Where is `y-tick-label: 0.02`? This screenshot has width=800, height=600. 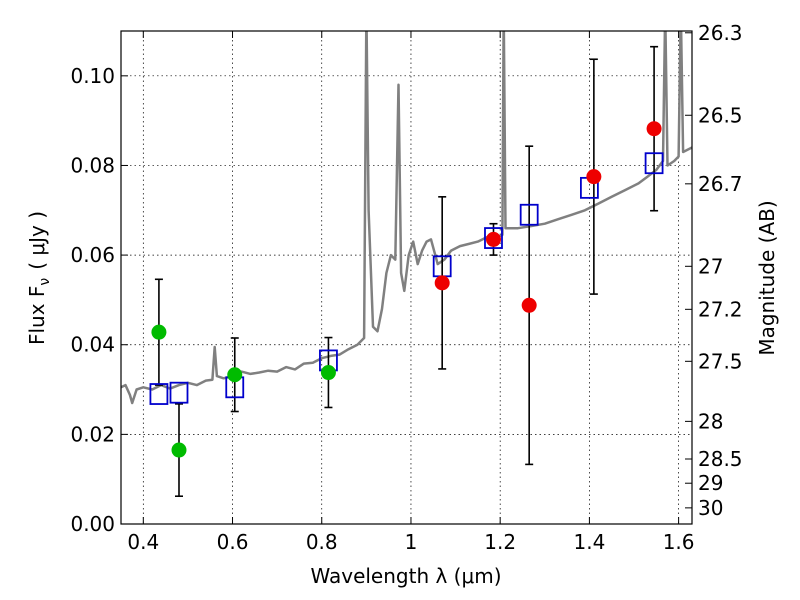 y-tick-label: 0.02 is located at coordinates (92, 434).